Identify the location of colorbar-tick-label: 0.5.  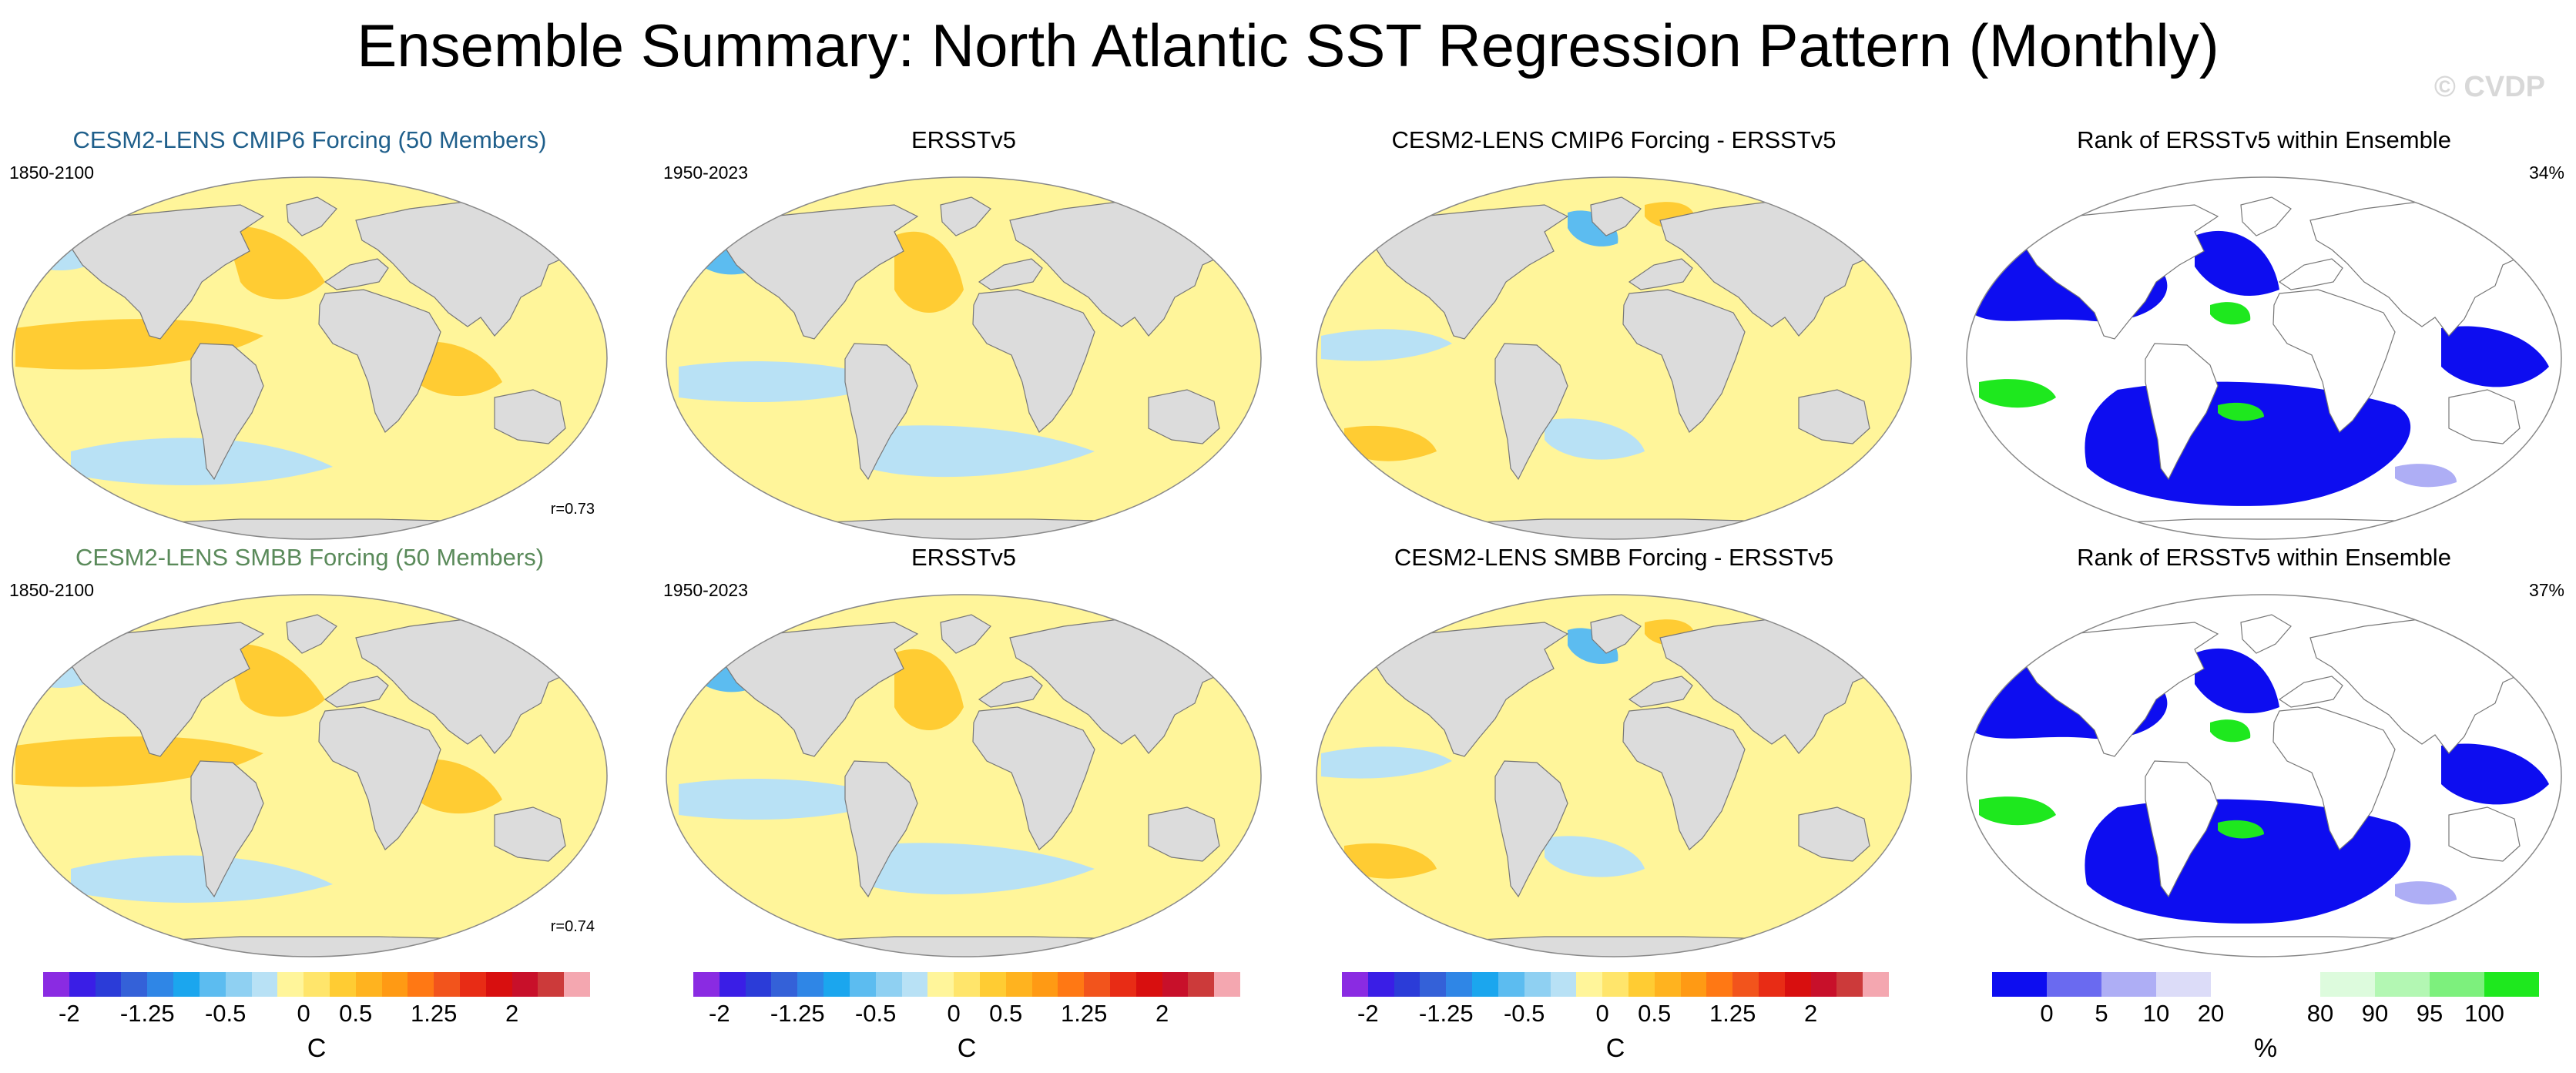
(1655, 1013).